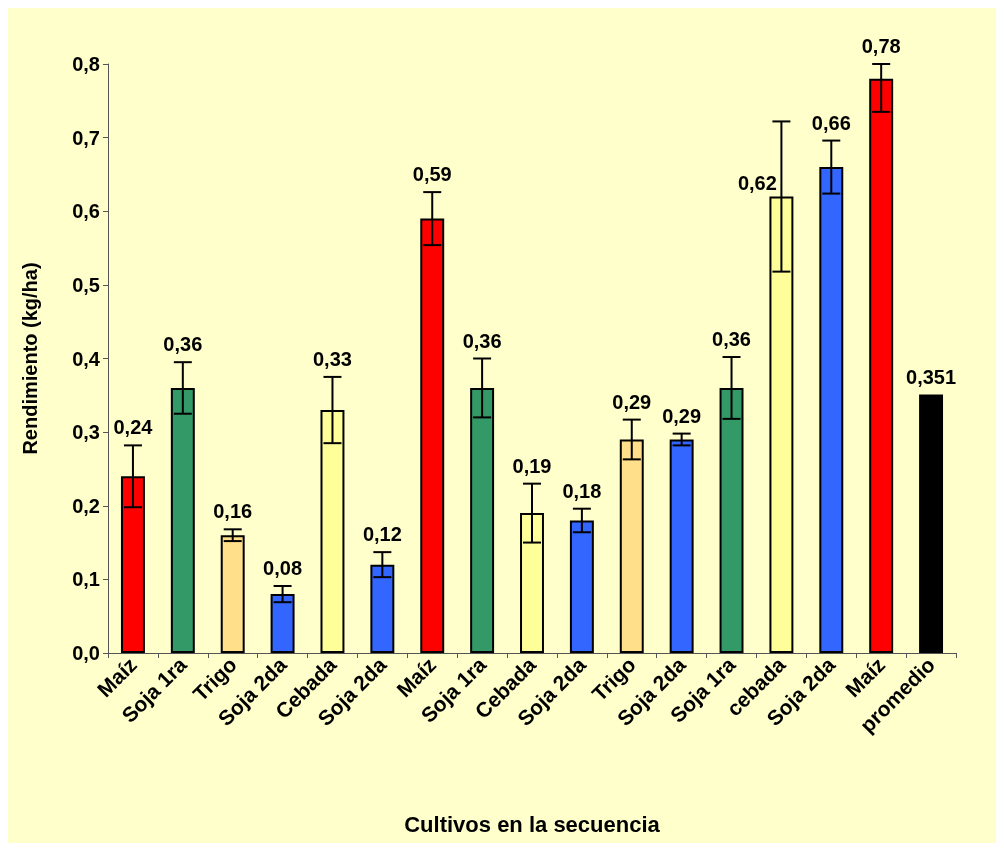 Image resolution: width=1004 pixels, height=851 pixels. I want to click on data-label: 0,19, so click(532, 465).